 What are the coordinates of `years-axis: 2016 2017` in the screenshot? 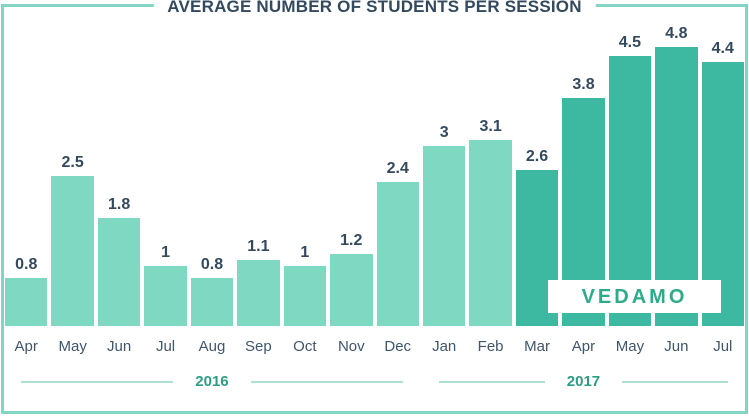 It's located at (374, 382).